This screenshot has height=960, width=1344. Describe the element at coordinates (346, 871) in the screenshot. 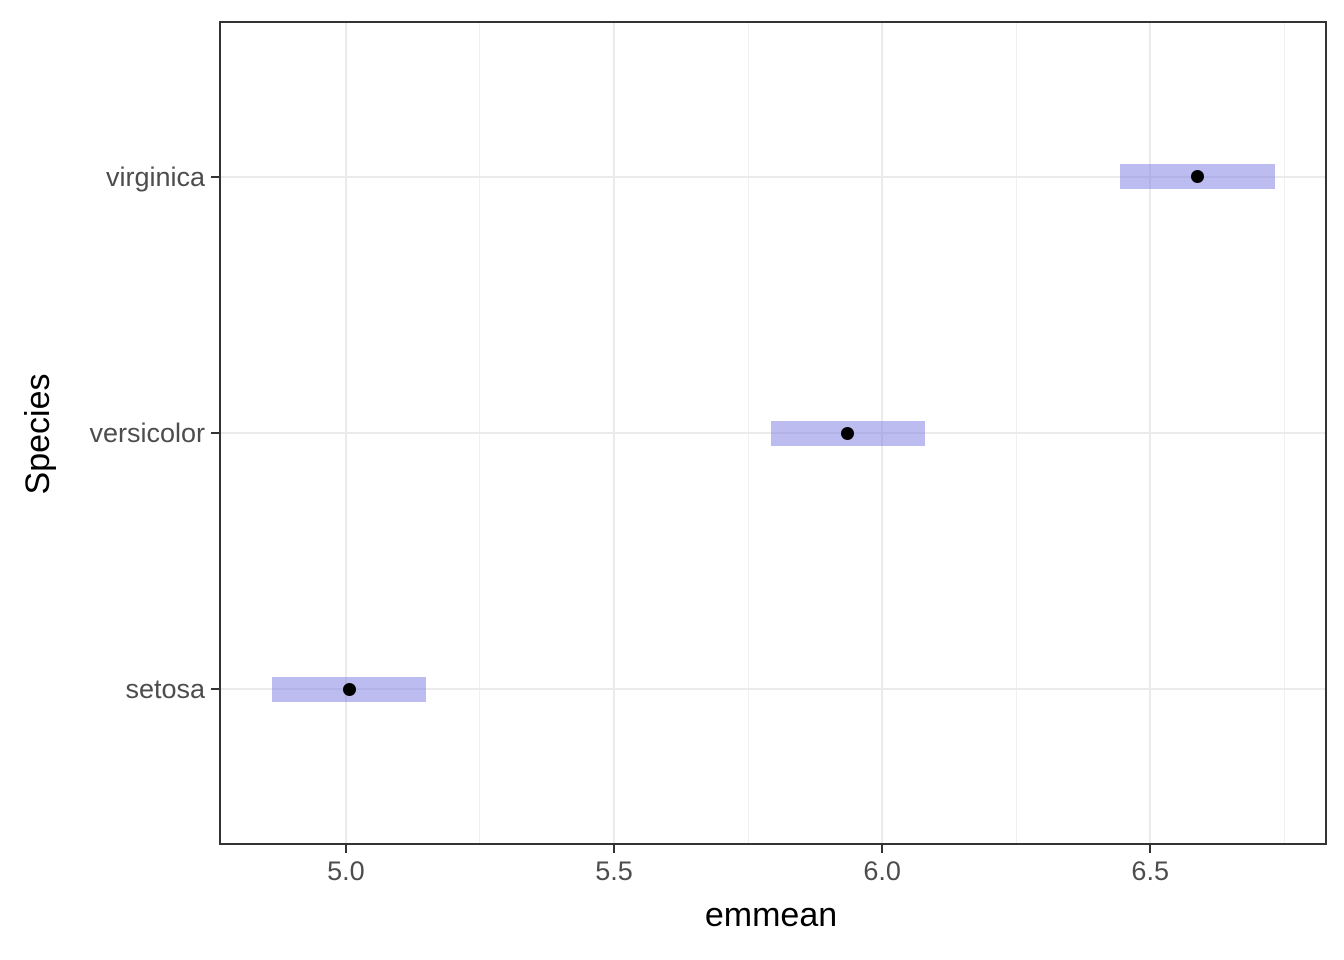

I see `x-tick-label: 5.0` at that location.